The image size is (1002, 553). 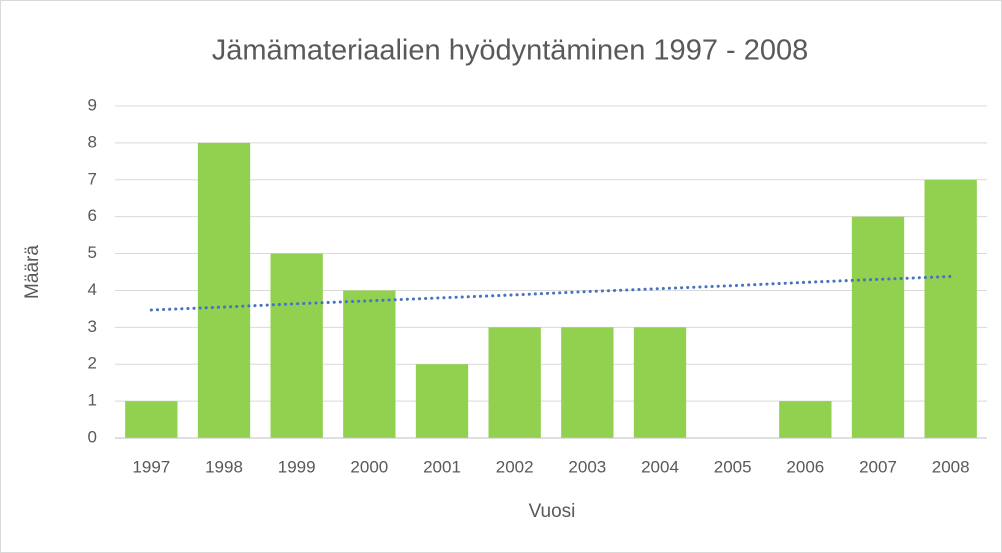 What do you see at coordinates (587, 466) in the screenshot?
I see `x-tick-label: 2003` at bounding box center [587, 466].